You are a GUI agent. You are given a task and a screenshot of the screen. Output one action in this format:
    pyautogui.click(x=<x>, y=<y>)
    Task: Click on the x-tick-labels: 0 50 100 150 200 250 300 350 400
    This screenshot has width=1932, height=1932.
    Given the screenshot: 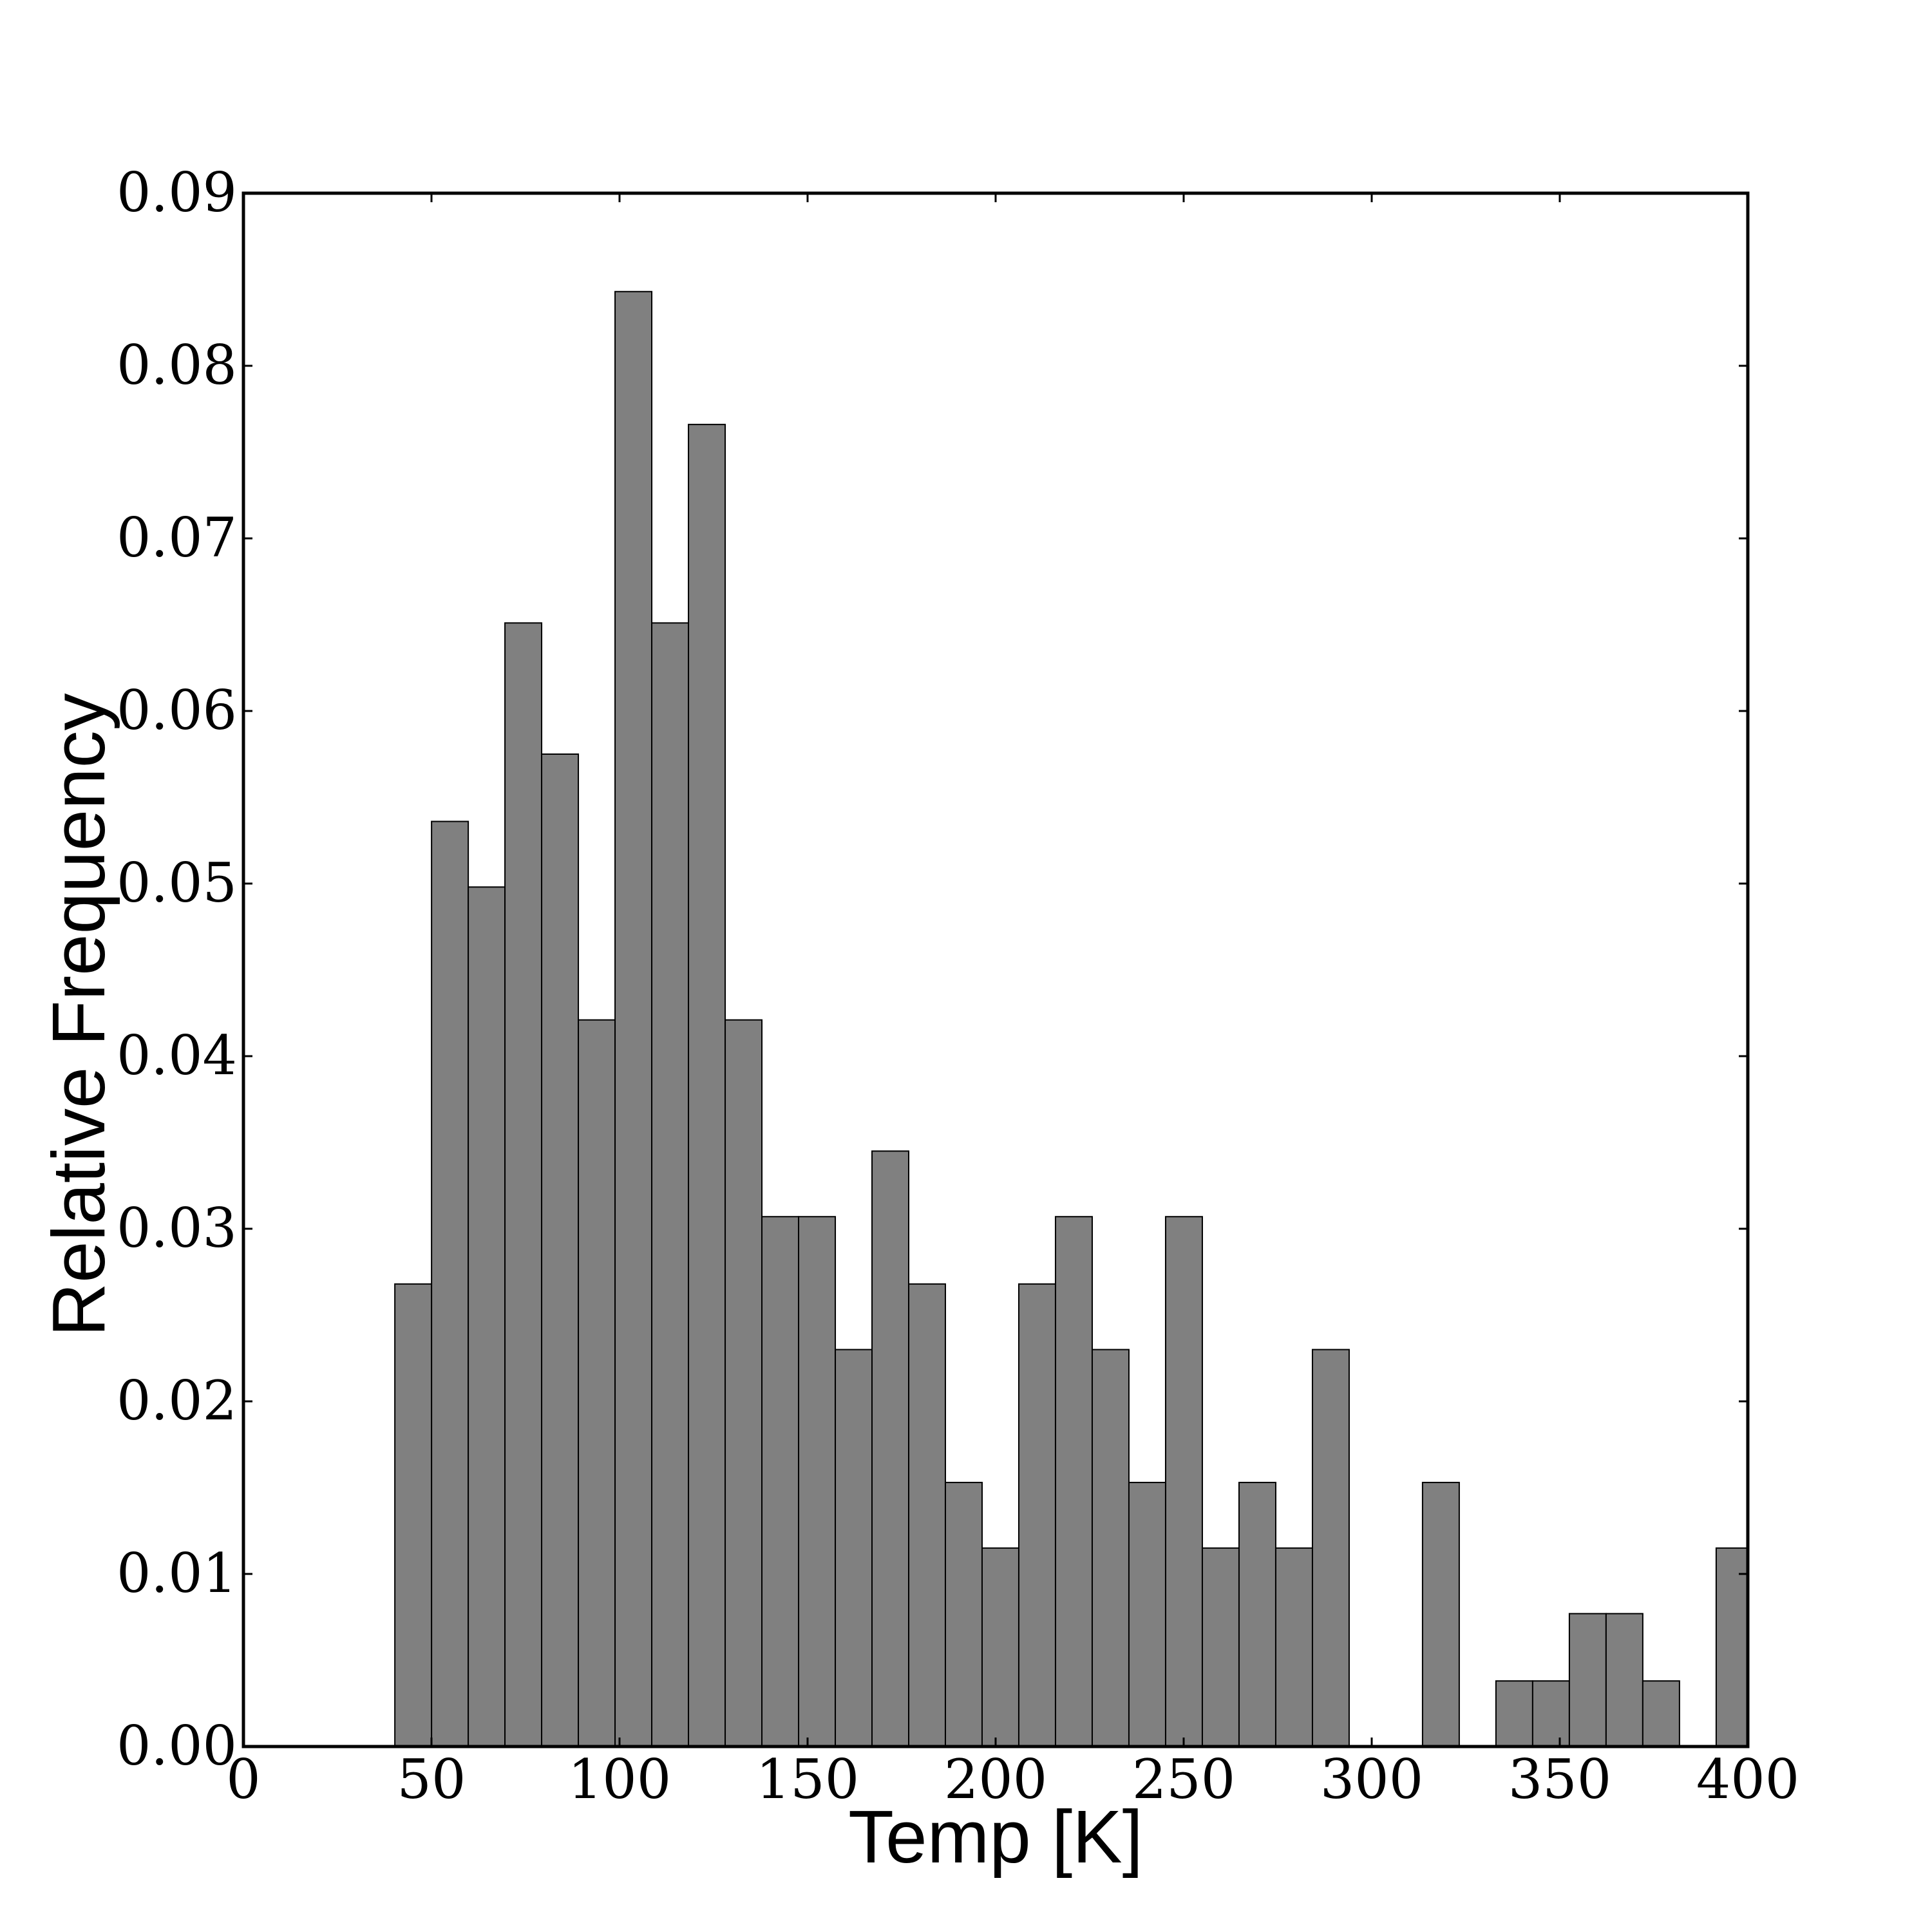 What is the action you would take?
    pyautogui.click(x=1012, y=1779)
    